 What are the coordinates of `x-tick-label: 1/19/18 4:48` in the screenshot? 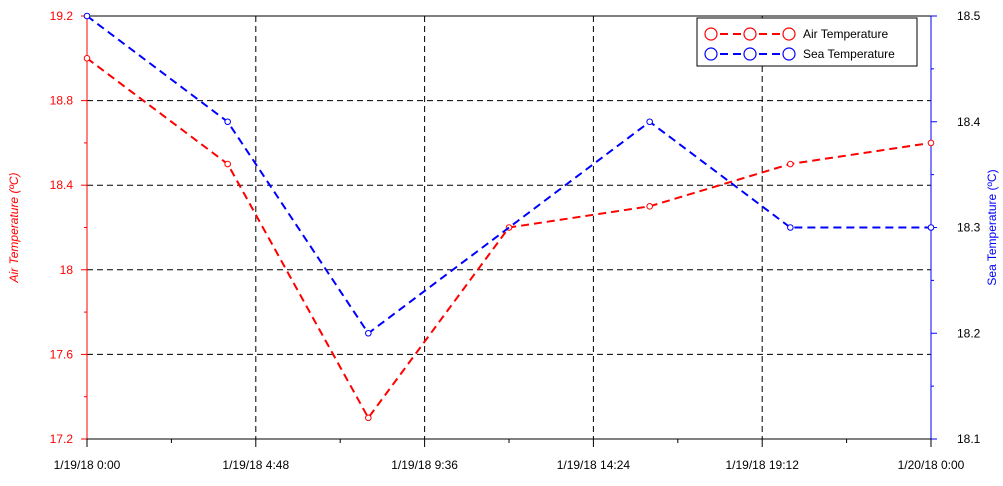 It's located at (255, 465).